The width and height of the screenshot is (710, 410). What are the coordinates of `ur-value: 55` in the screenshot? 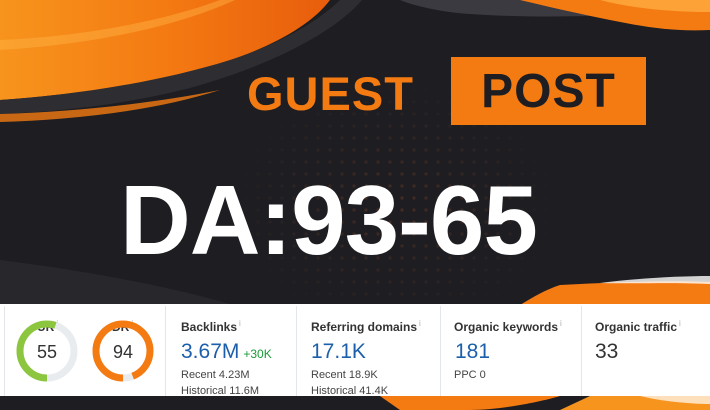 It's located at (47, 352).